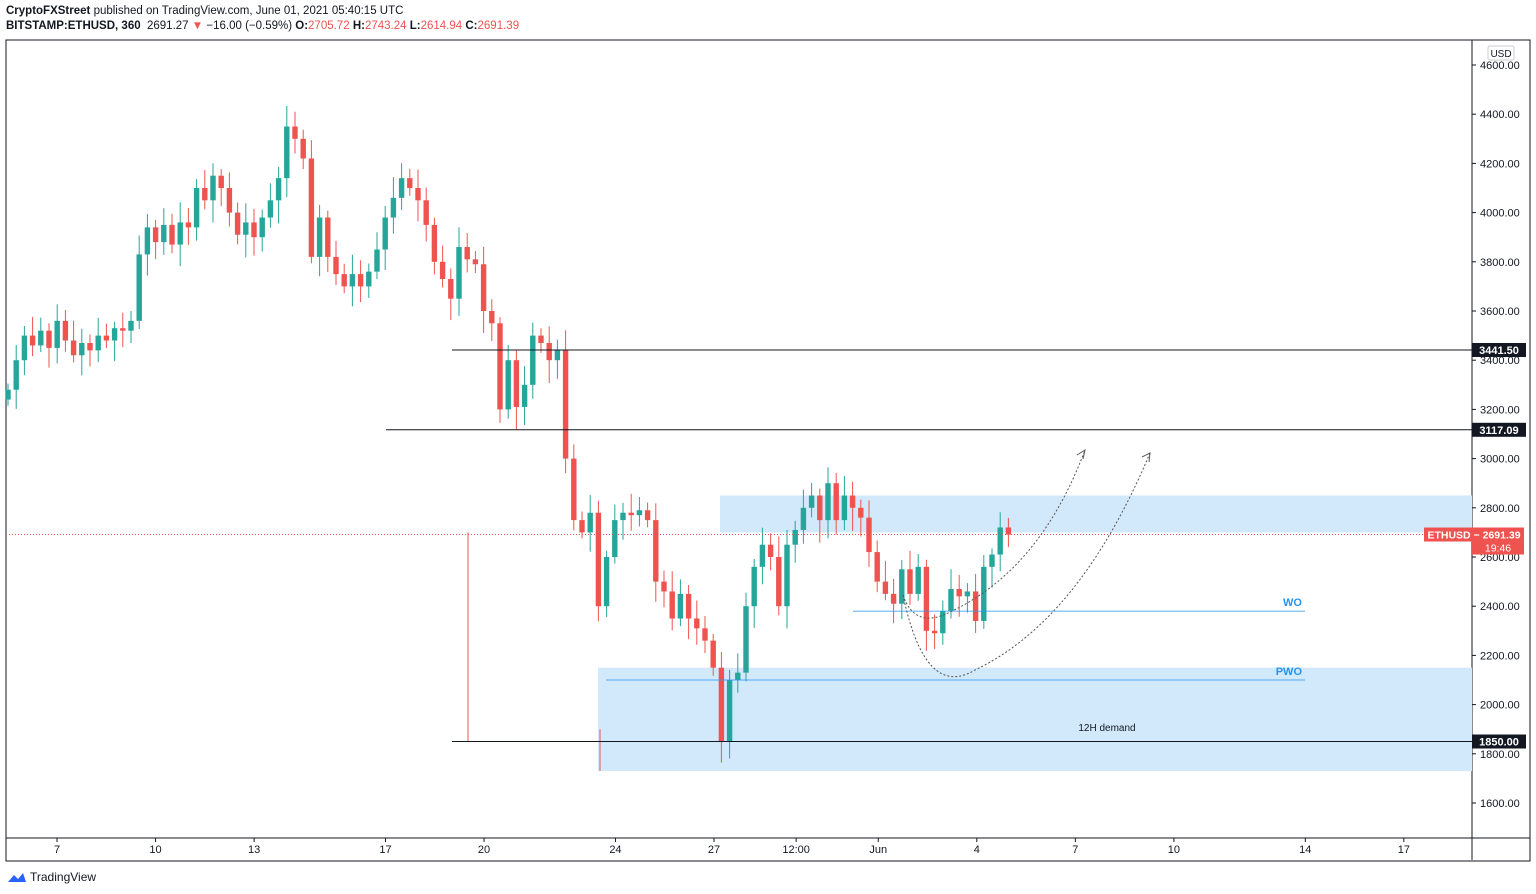  I want to click on x-tick-label: 14, so click(1305, 850).